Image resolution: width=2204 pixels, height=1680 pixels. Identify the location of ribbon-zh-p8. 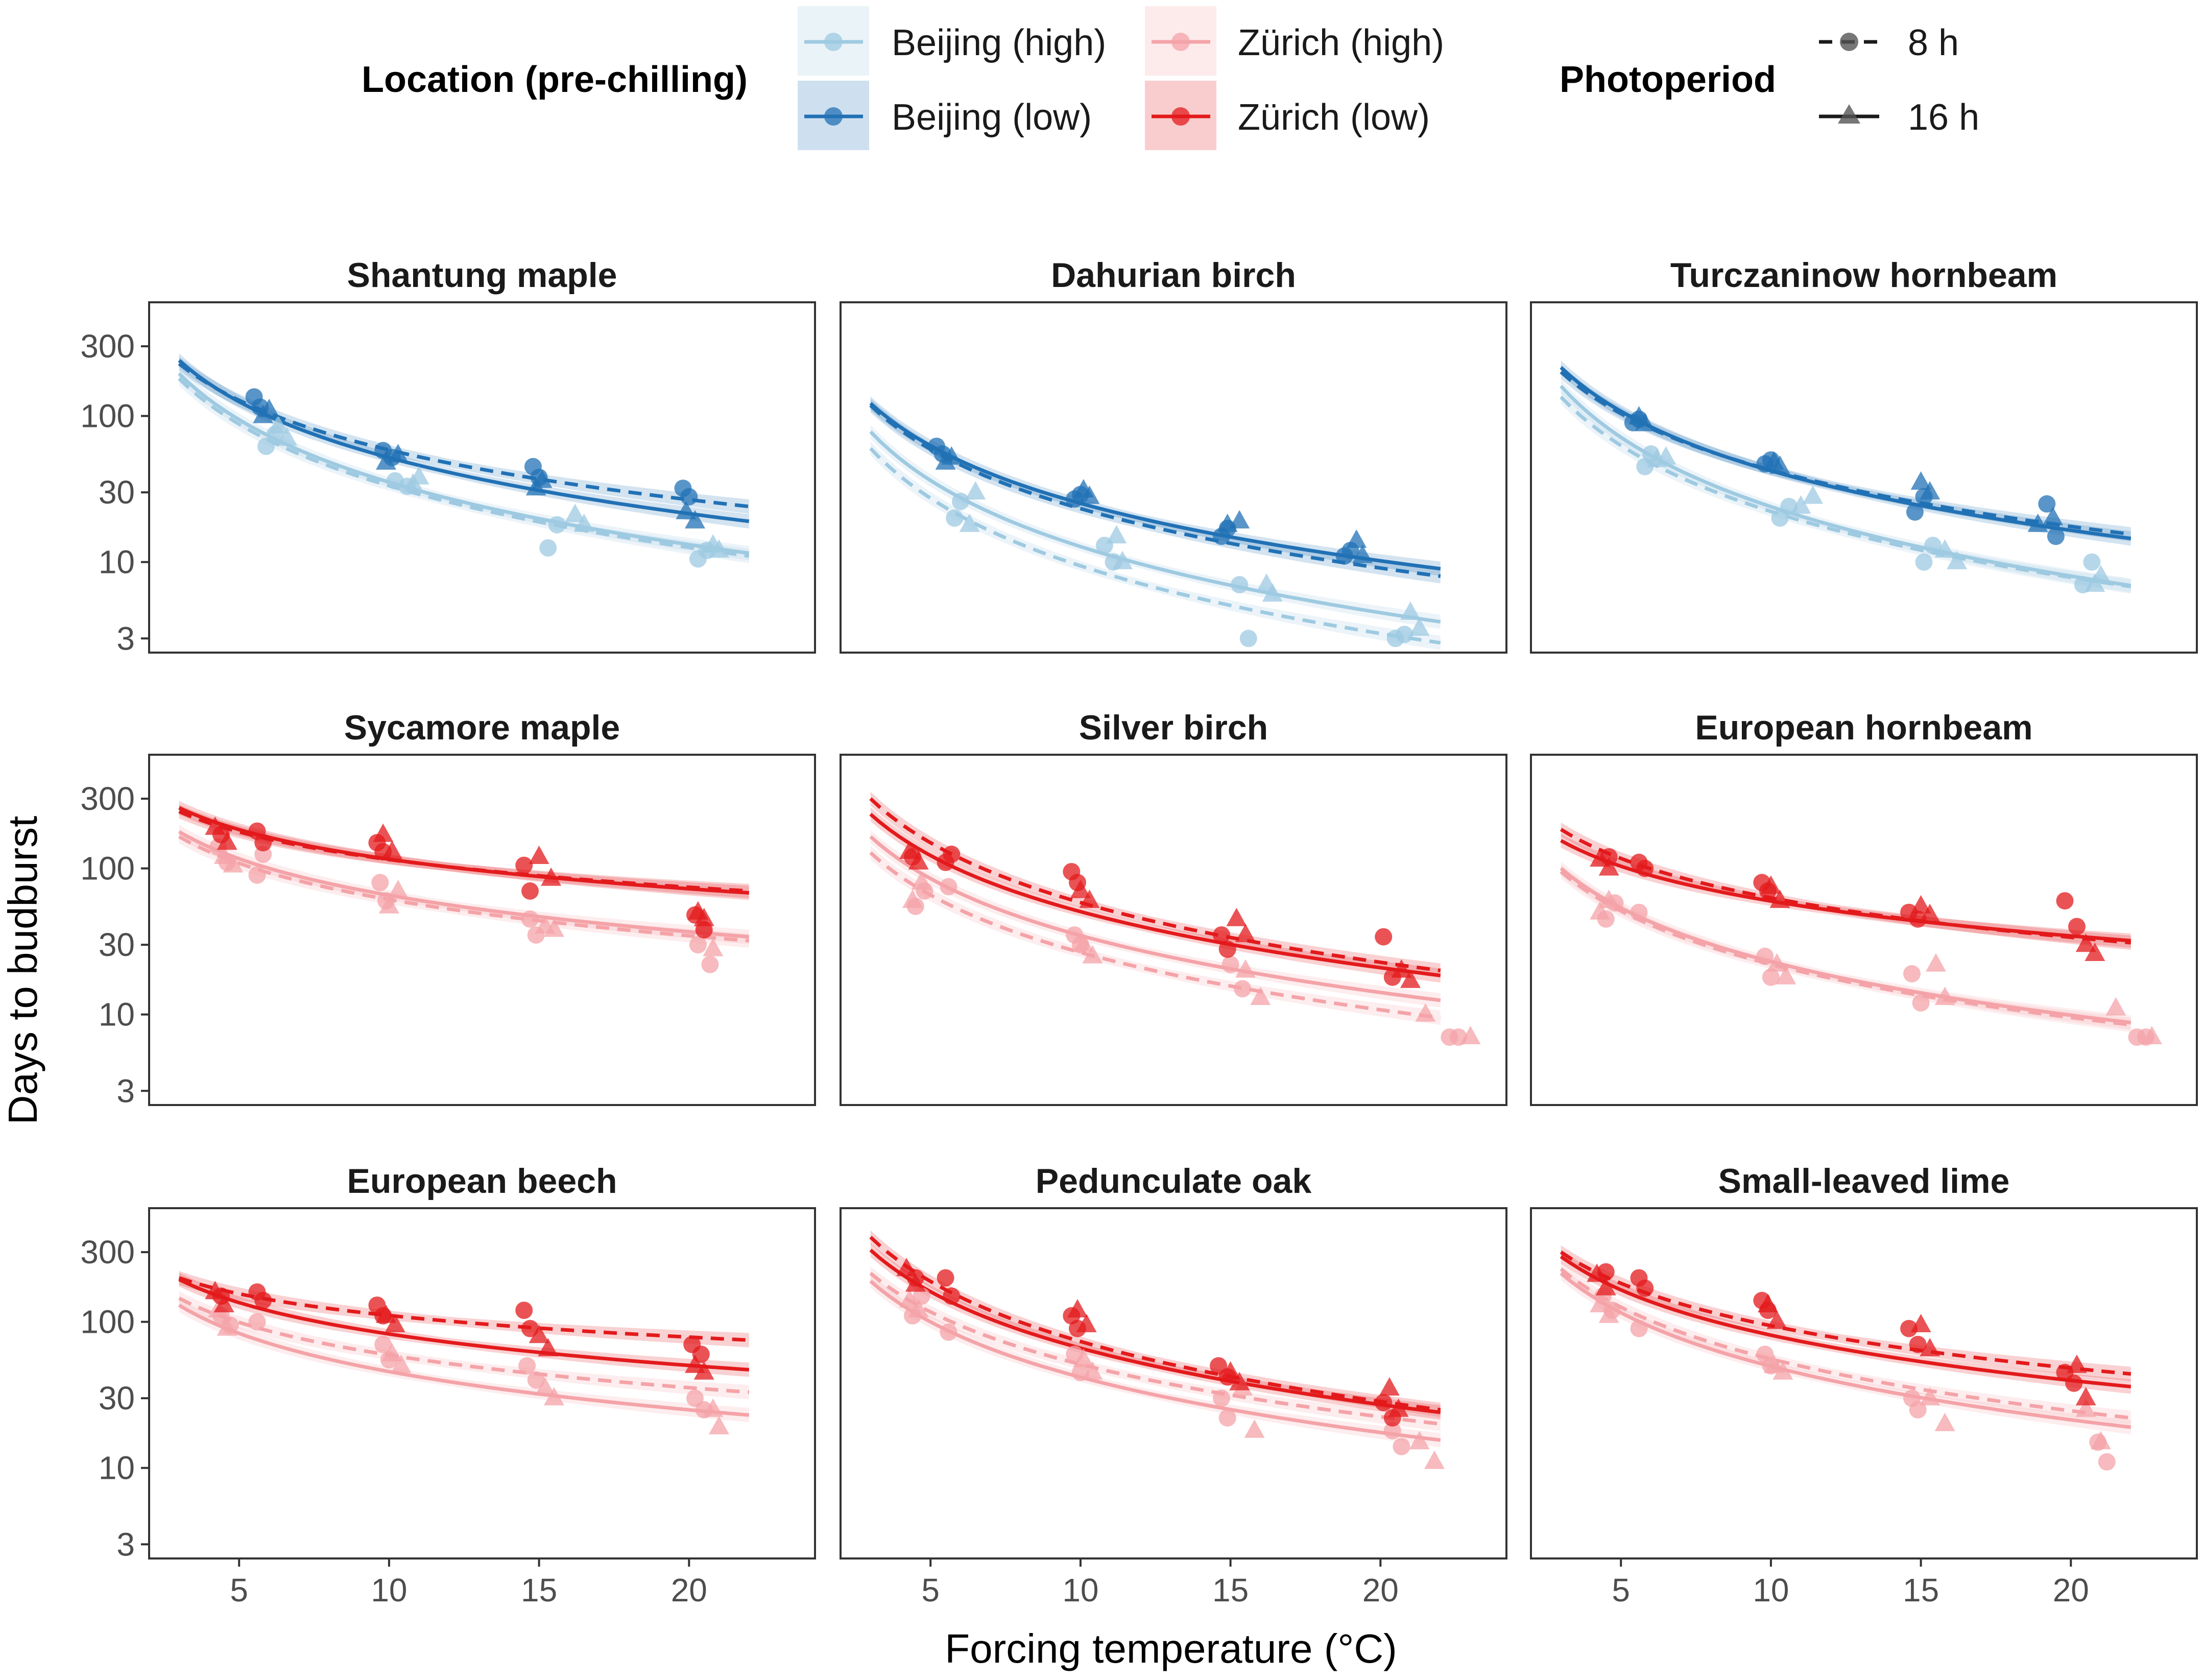
(1846, 1343).